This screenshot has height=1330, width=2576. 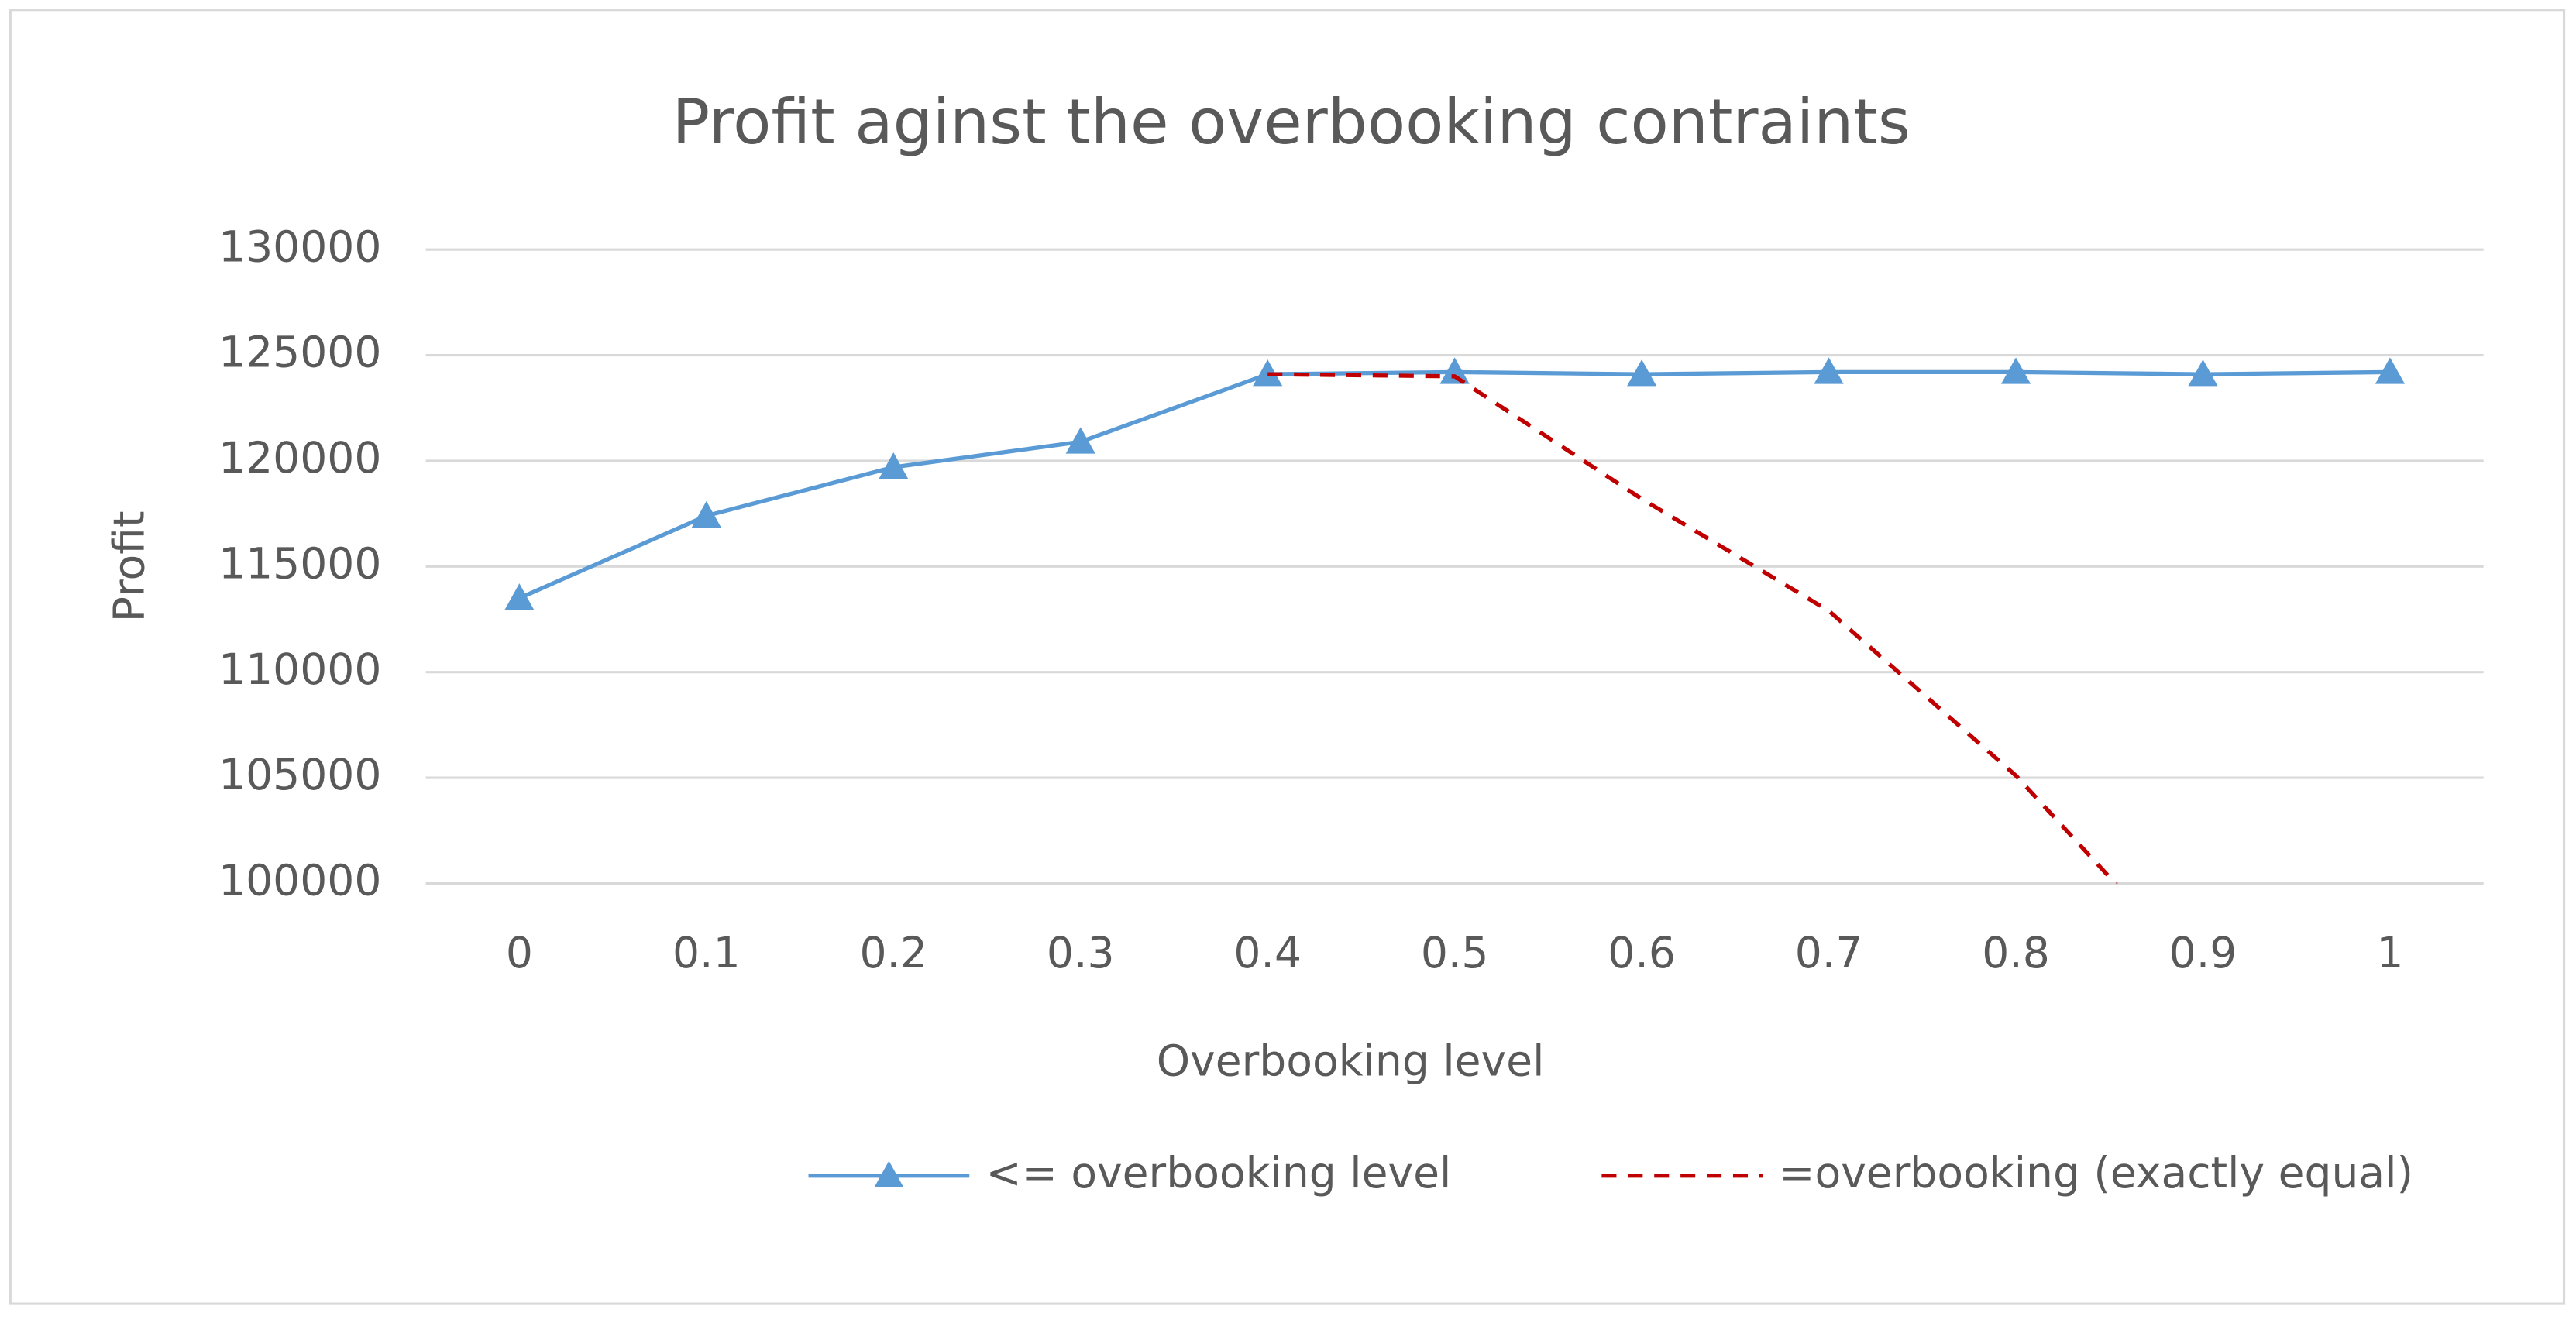 What do you see at coordinates (128, 566) in the screenshot?
I see `y-axis-label: Profit` at bounding box center [128, 566].